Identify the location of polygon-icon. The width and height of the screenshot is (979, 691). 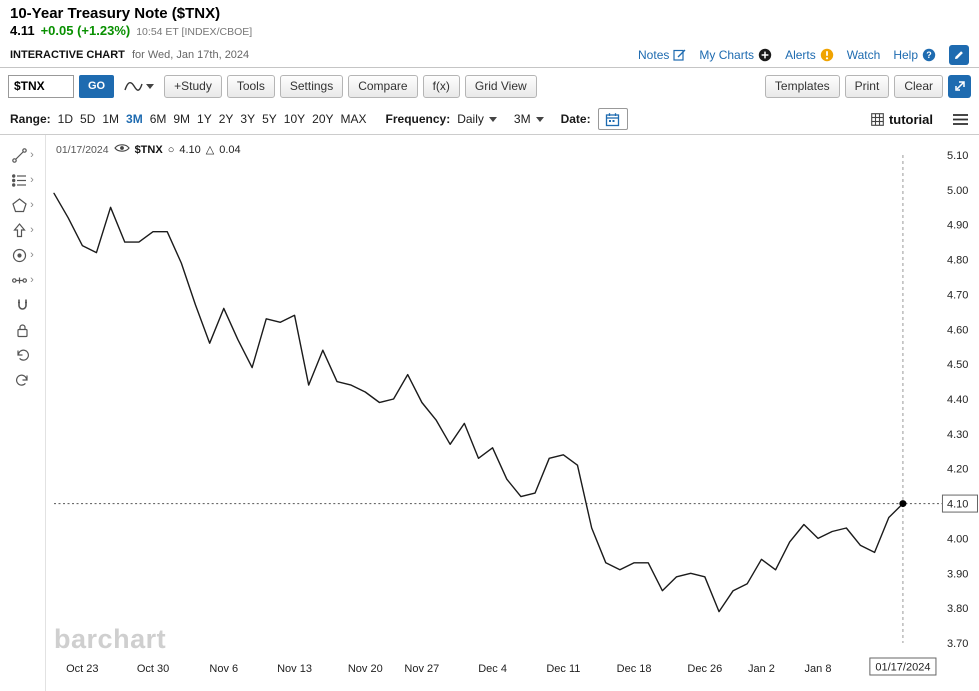
(19, 204).